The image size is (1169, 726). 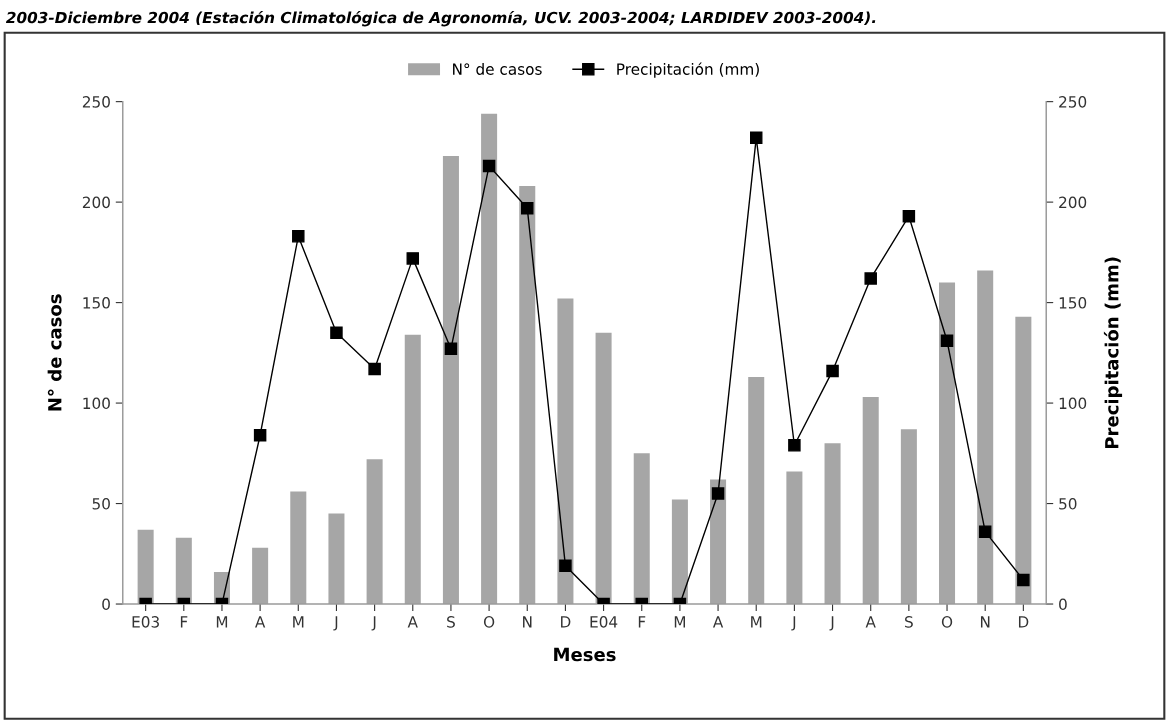 What do you see at coordinates (440, 18) in the screenshot?
I see `text: 2003-Diciembre 2004 (Estación Climatológica de Agronomía, UCV. 2003-2004; LARDIDEV 2003-2004).` at bounding box center [440, 18].